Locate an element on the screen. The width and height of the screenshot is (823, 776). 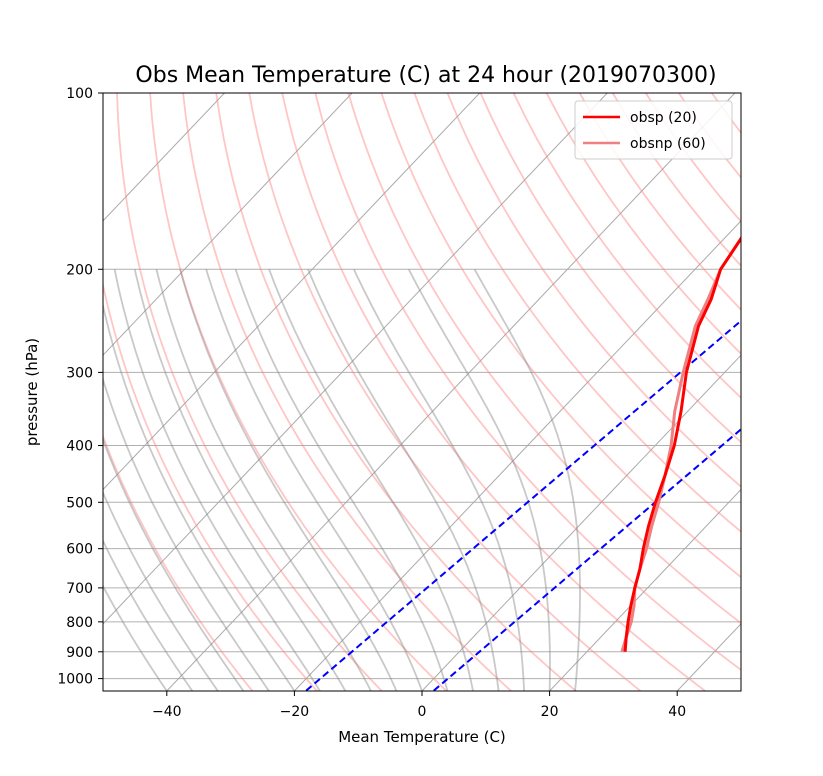
y-tick-label: 200 is located at coordinates (79, 270).